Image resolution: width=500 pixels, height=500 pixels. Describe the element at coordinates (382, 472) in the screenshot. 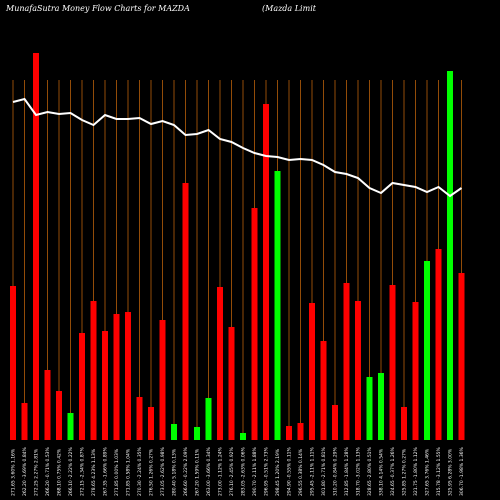

I see `x-tick-label: 338.10 4.14% 0.54%` at that location.